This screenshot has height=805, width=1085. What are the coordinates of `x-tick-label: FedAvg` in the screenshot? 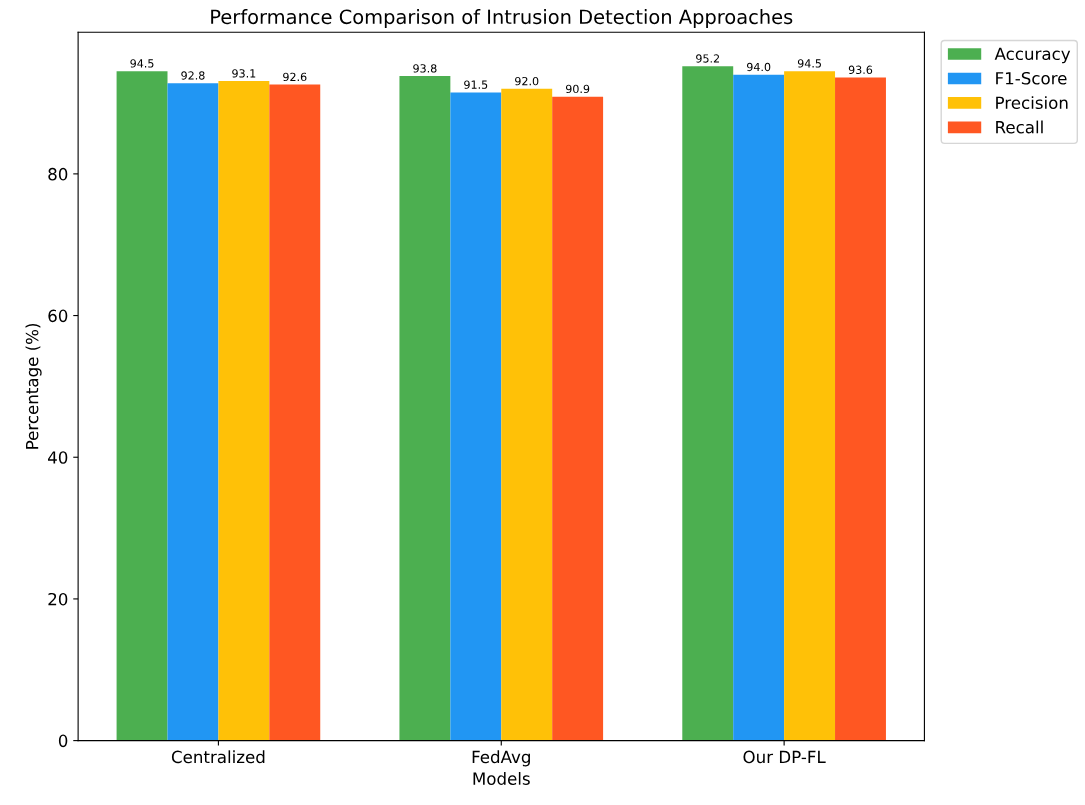 It's located at (501, 758).